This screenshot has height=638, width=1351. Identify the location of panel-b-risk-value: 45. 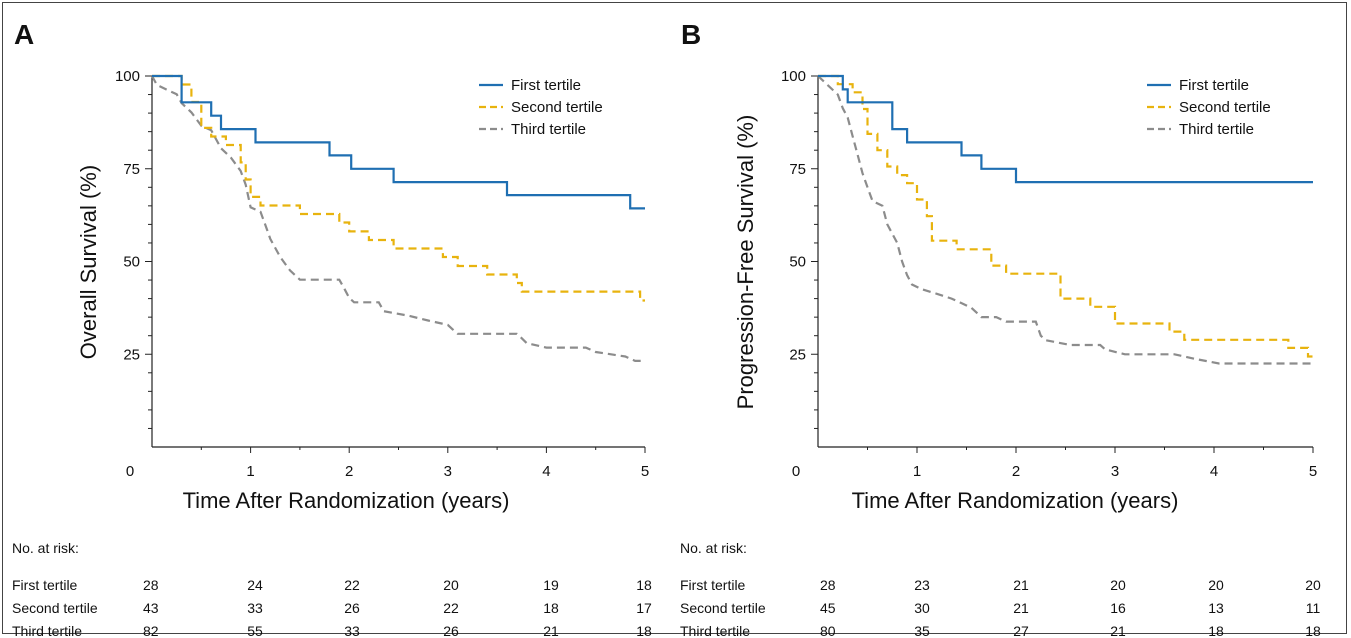
(828, 608).